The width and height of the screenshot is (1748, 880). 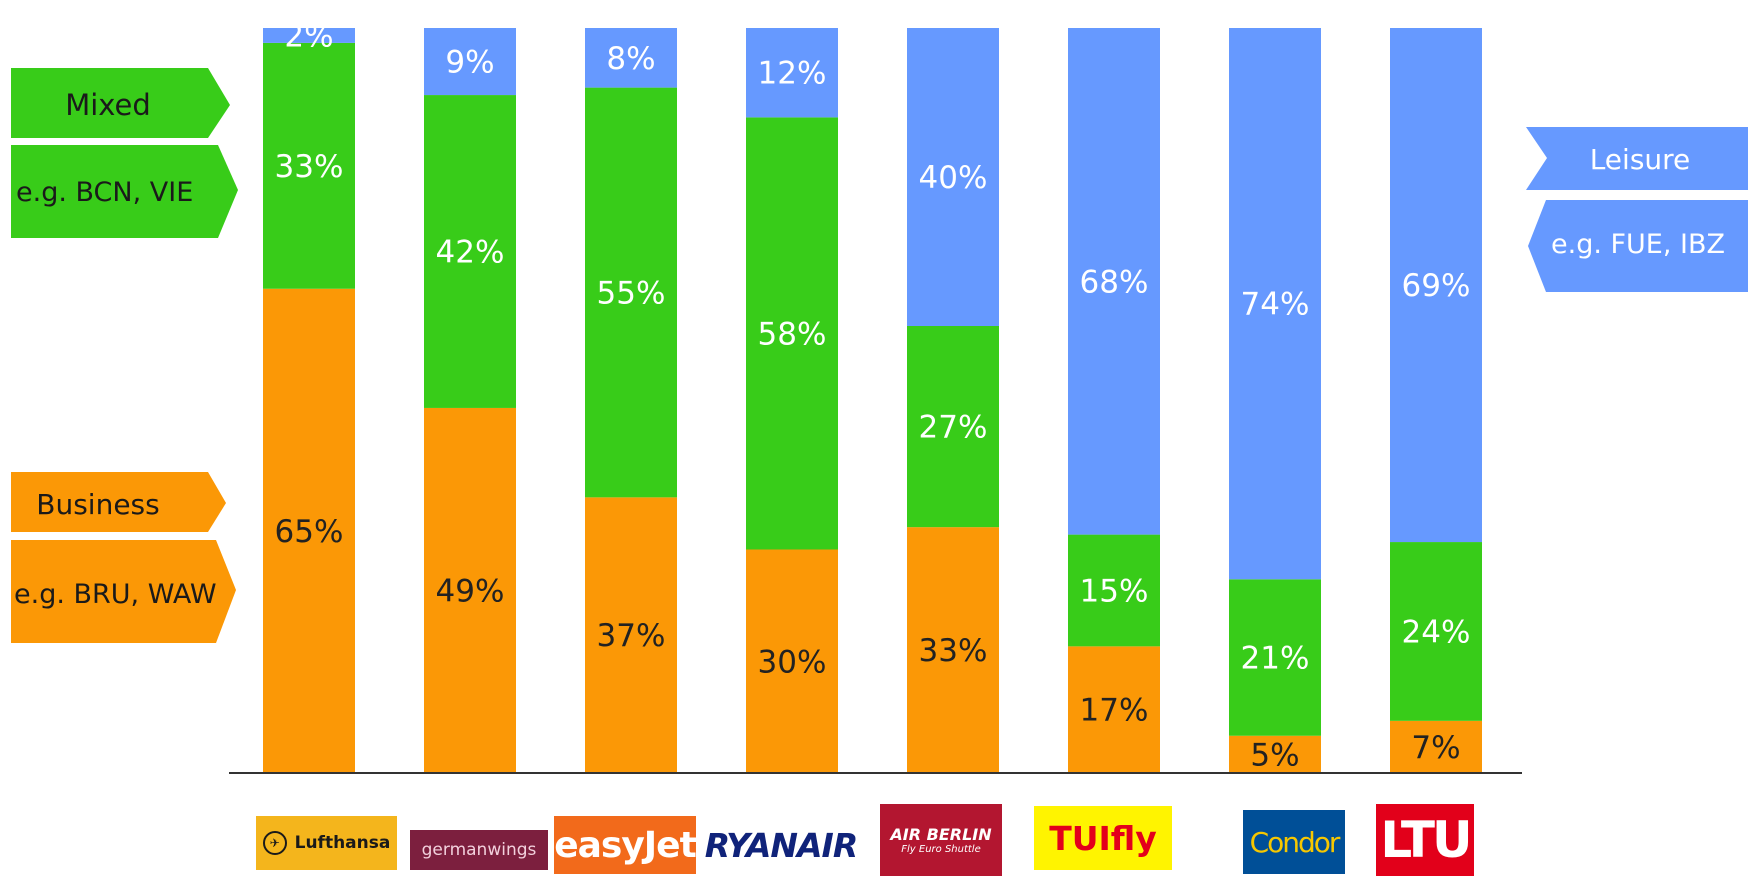 I want to click on bar-germanwings-leisure, so click(x=470, y=62).